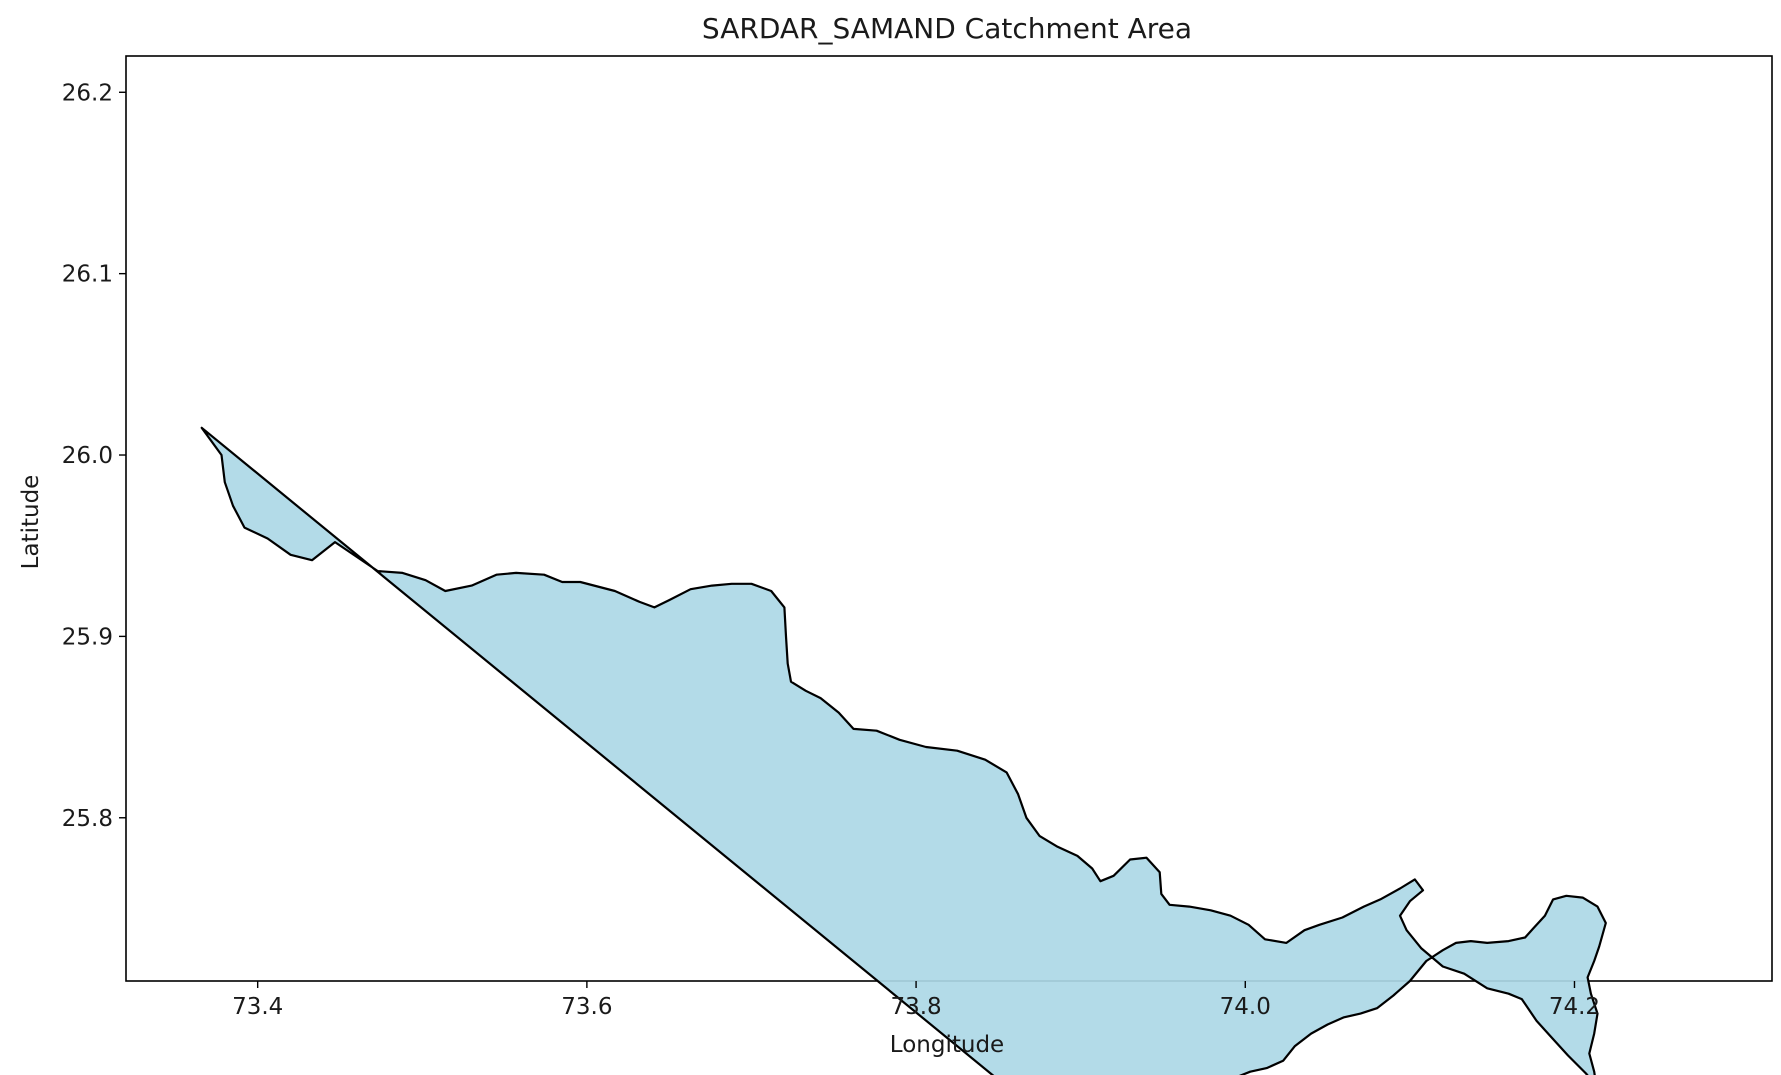 The width and height of the screenshot is (1781, 1075). What do you see at coordinates (87, 456) in the screenshot?
I see `y-tick-label: 26.0` at bounding box center [87, 456].